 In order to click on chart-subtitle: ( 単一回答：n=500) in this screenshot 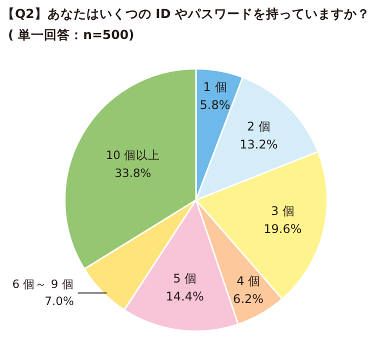, I will do `click(71, 35)`.